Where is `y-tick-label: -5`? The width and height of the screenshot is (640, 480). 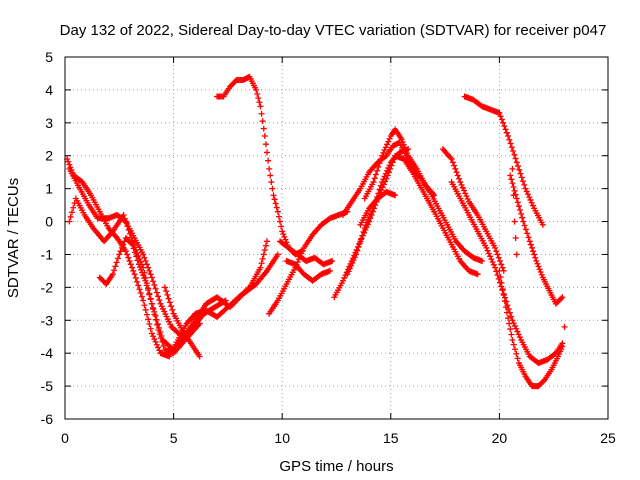
y-tick-label: -5 is located at coordinates (47, 386).